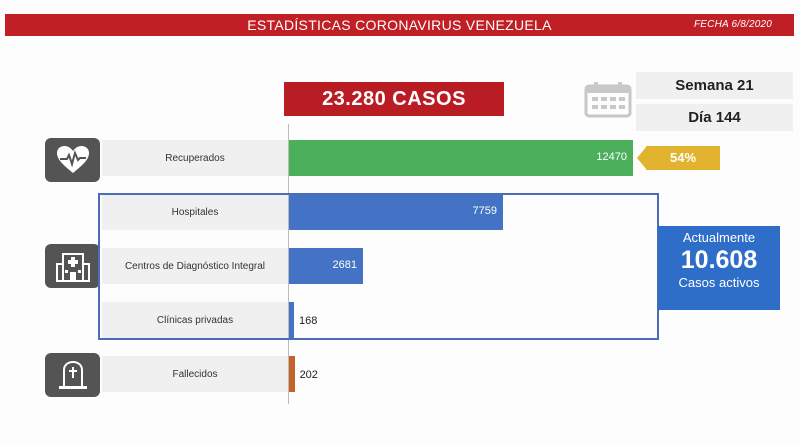 This screenshot has width=800, height=445. Describe the element at coordinates (394, 99) in the screenshot. I see `total-cases-box: 23.280 CASOS` at that location.